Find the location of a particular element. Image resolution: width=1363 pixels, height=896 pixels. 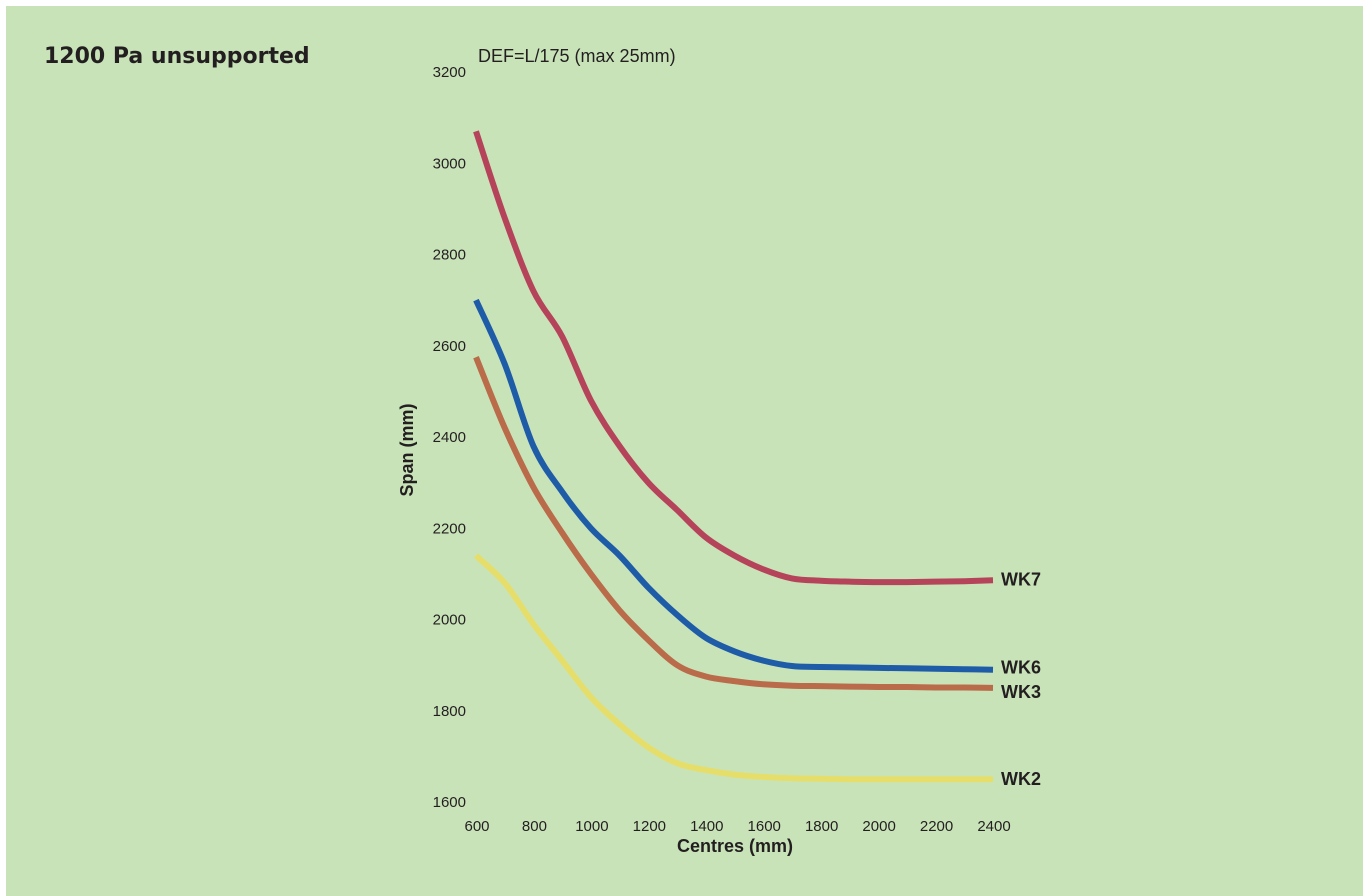

y-tick-label: 2000 is located at coordinates (449, 620).